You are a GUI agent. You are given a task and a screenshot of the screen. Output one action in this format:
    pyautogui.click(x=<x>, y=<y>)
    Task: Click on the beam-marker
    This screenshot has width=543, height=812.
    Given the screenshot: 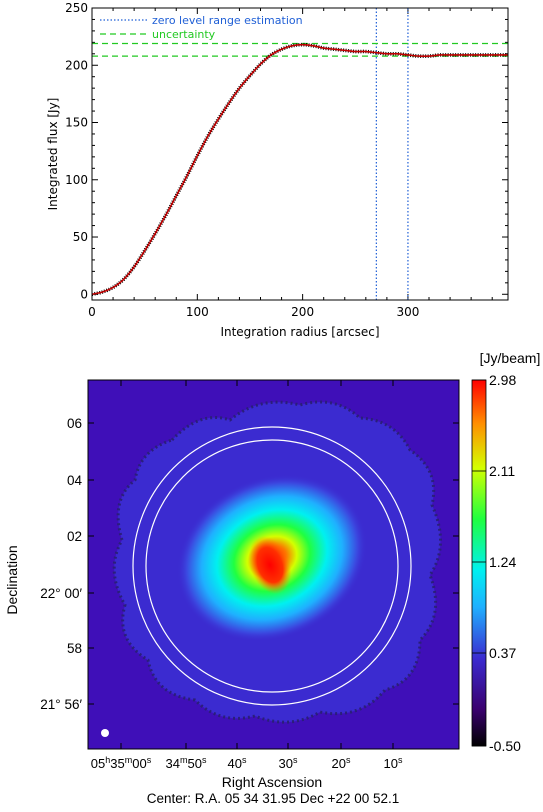 What is the action you would take?
    pyautogui.click(x=105, y=733)
    